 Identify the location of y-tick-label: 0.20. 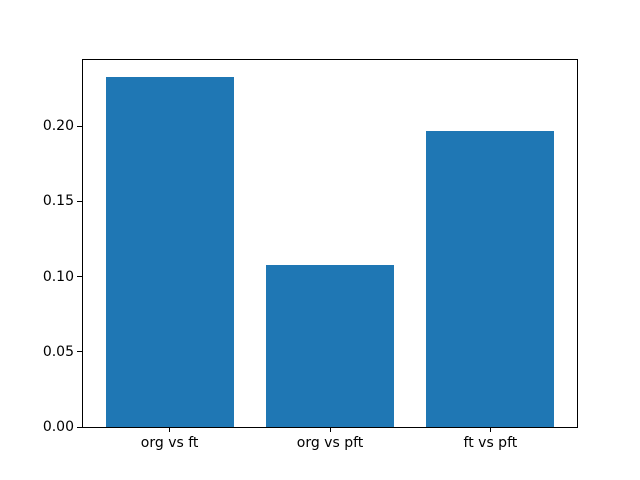
(58, 126).